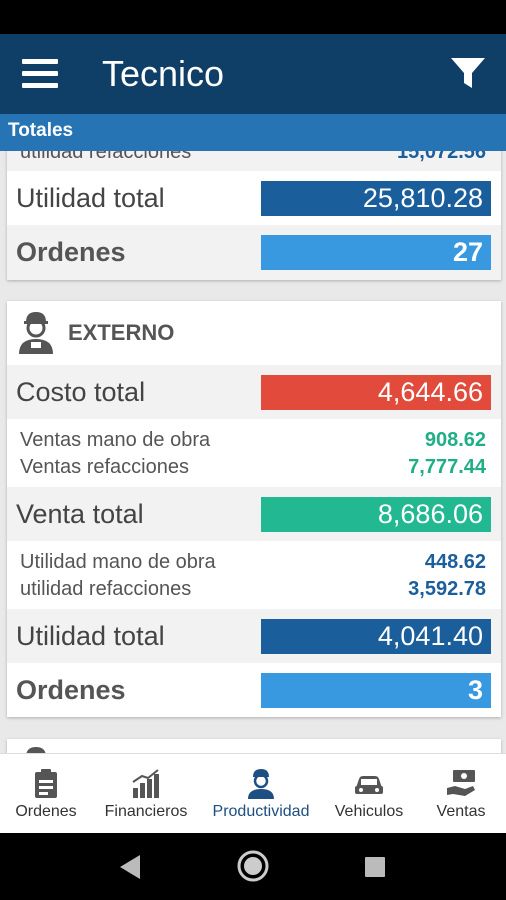 The height and width of the screenshot is (900, 506). Describe the element at coordinates (376, 690) in the screenshot. I see `ordenes-value: 3` at that location.